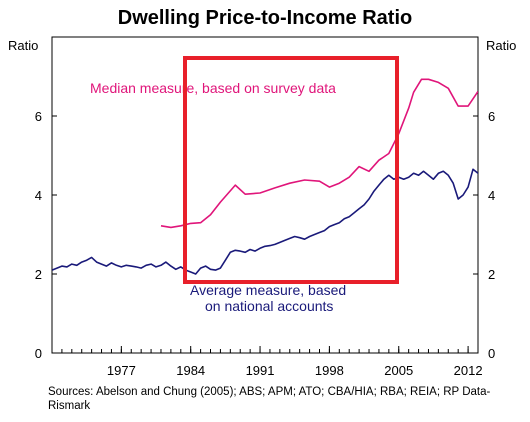 The height and width of the screenshot is (422, 530). Describe the element at coordinates (23, 45) in the screenshot. I see `left-axis-unit: Ratio` at that location.